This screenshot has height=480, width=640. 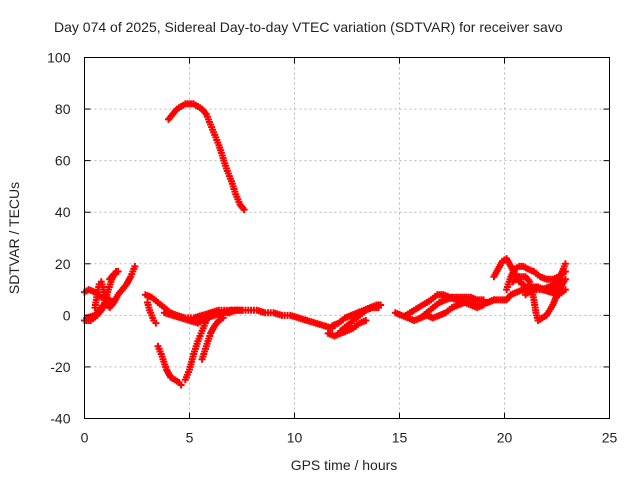 I want to click on y-axis-label: SDTVAR / TECUs, so click(x=14, y=238).